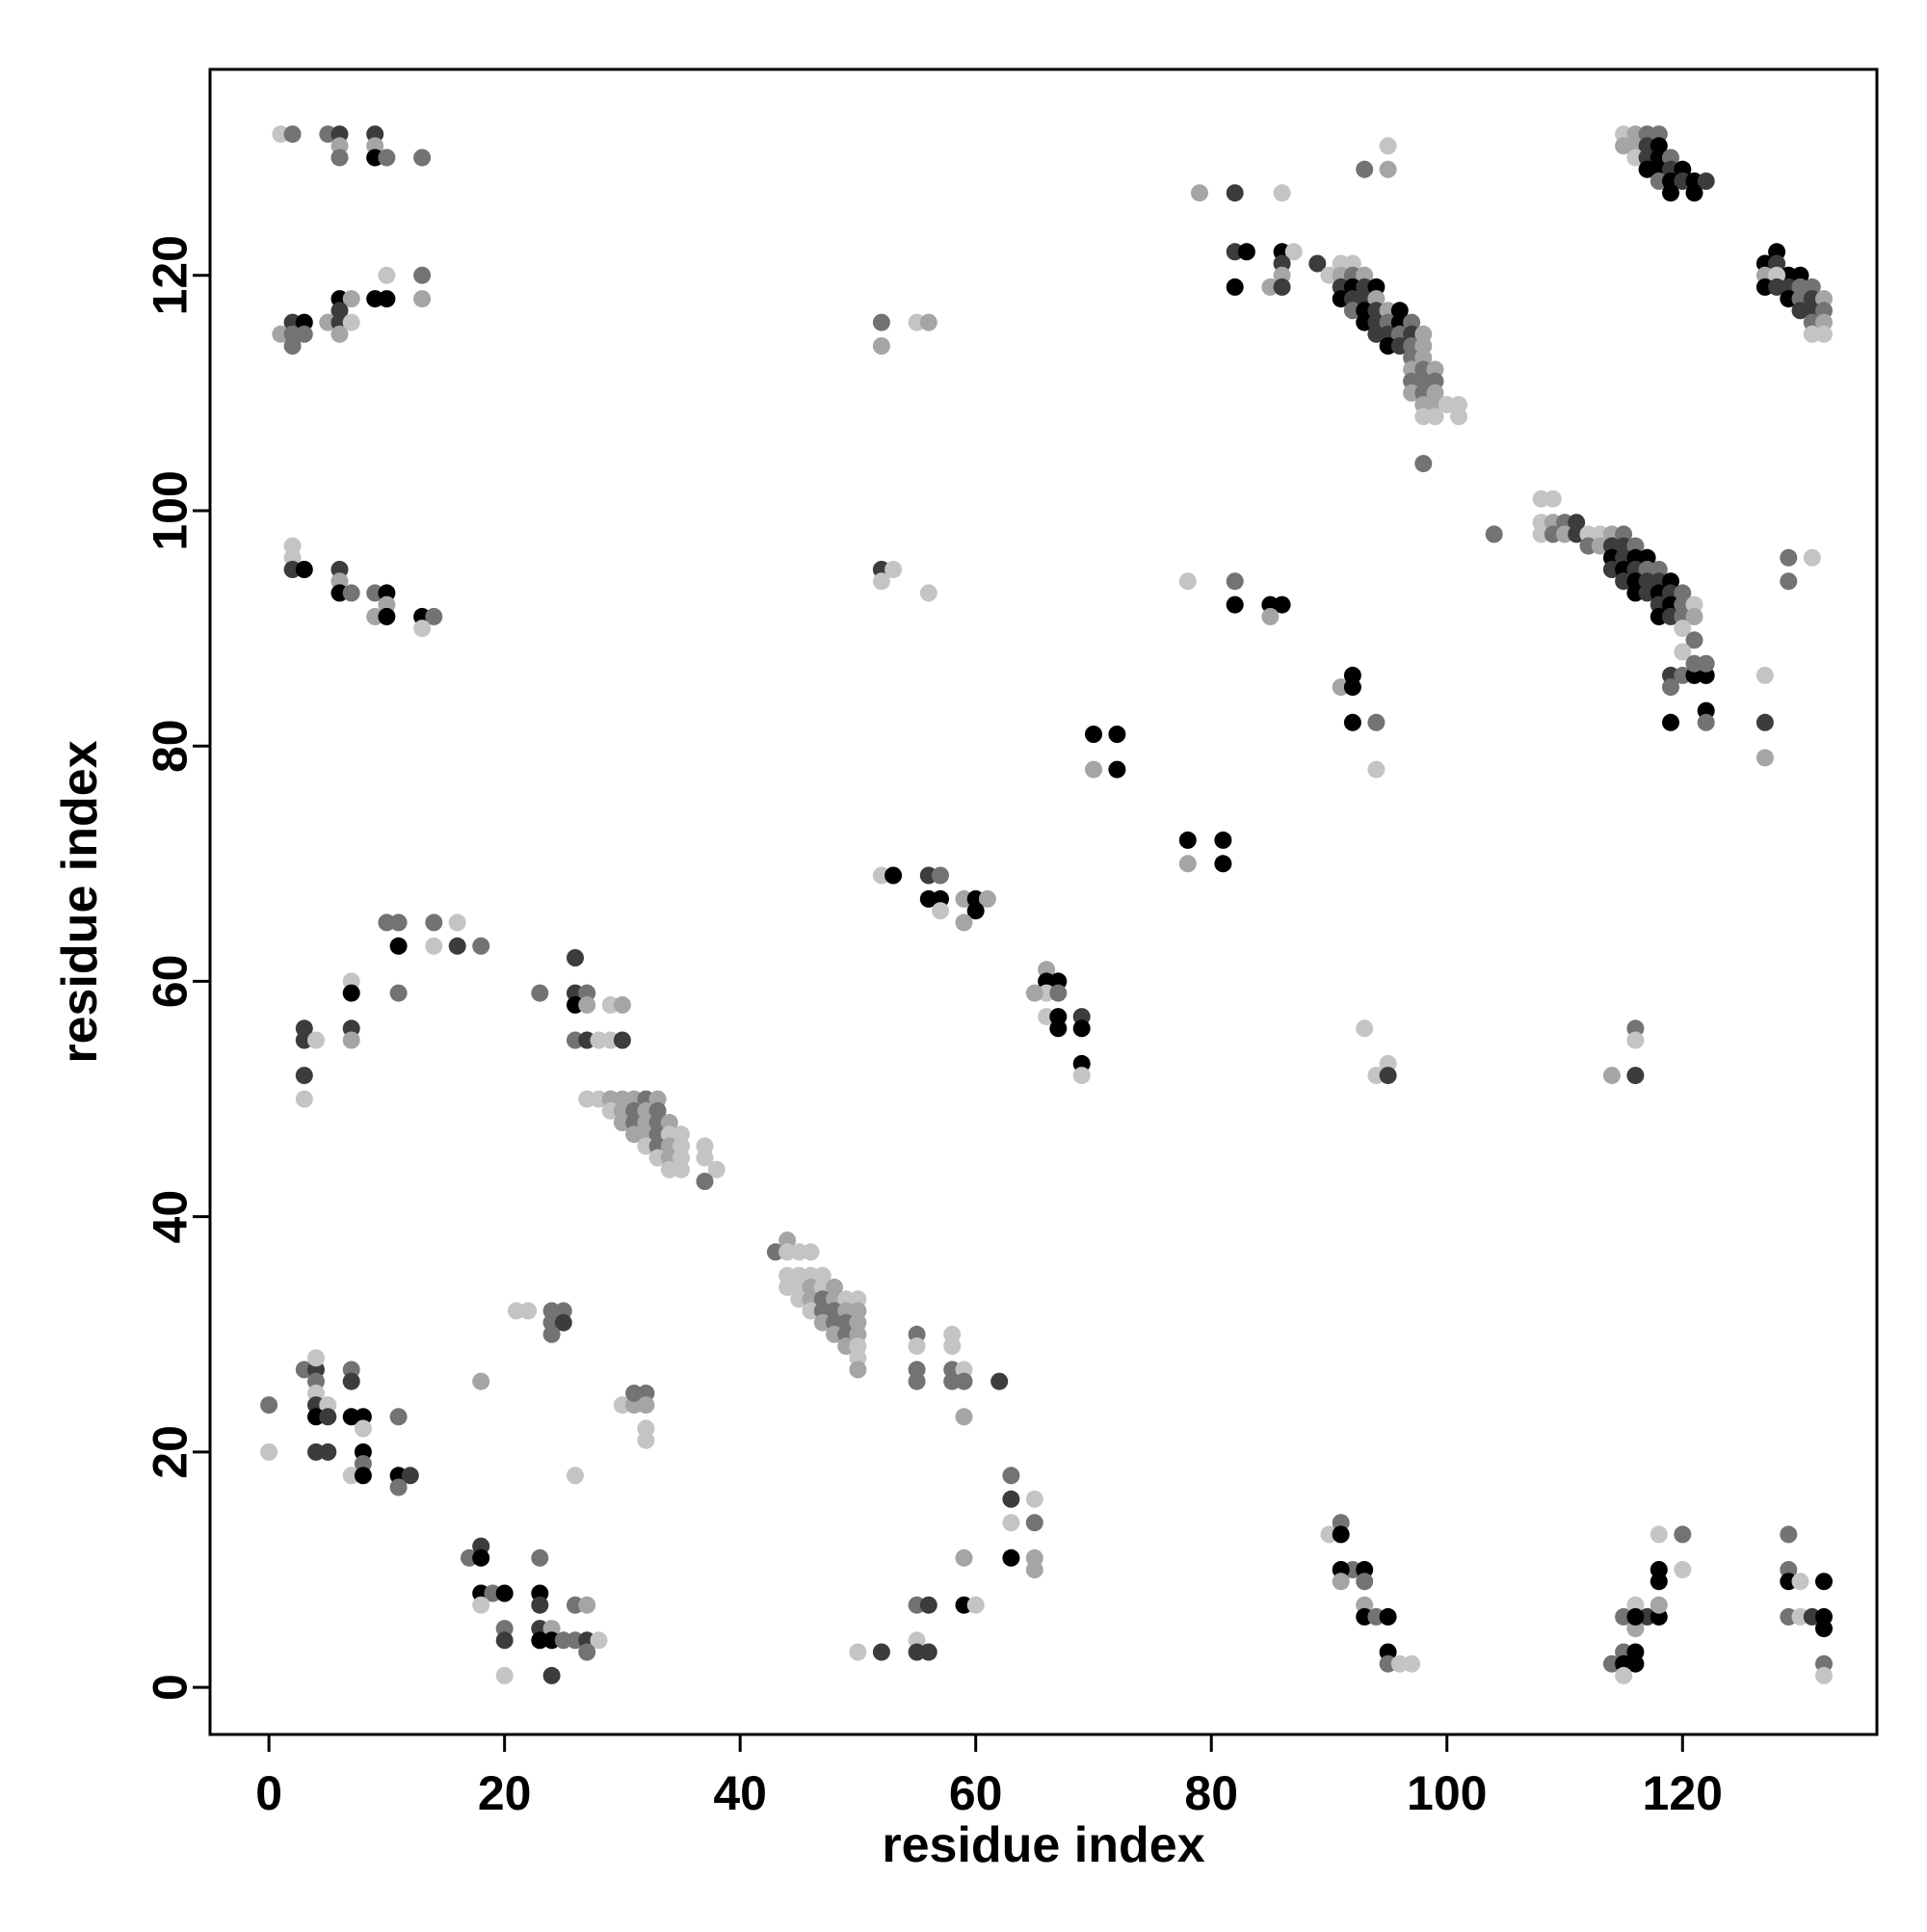 This screenshot has width=1927, height=1932. Describe the element at coordinates (505, 1793) in the screenshot. I see `x-tick-label: 20` at that location.